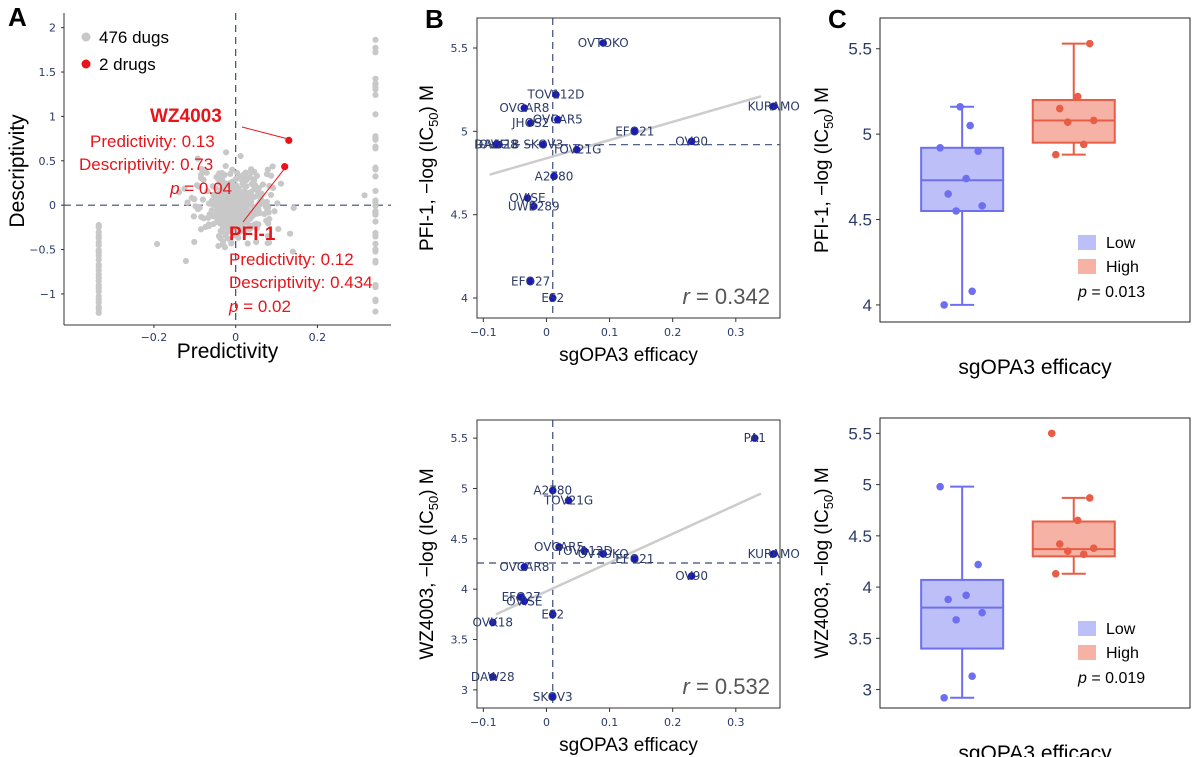  What do you see at coordinates (860, 220) in the screenshot?
I see `y-tick-label: 4.5` at bounding box center [860, 220].